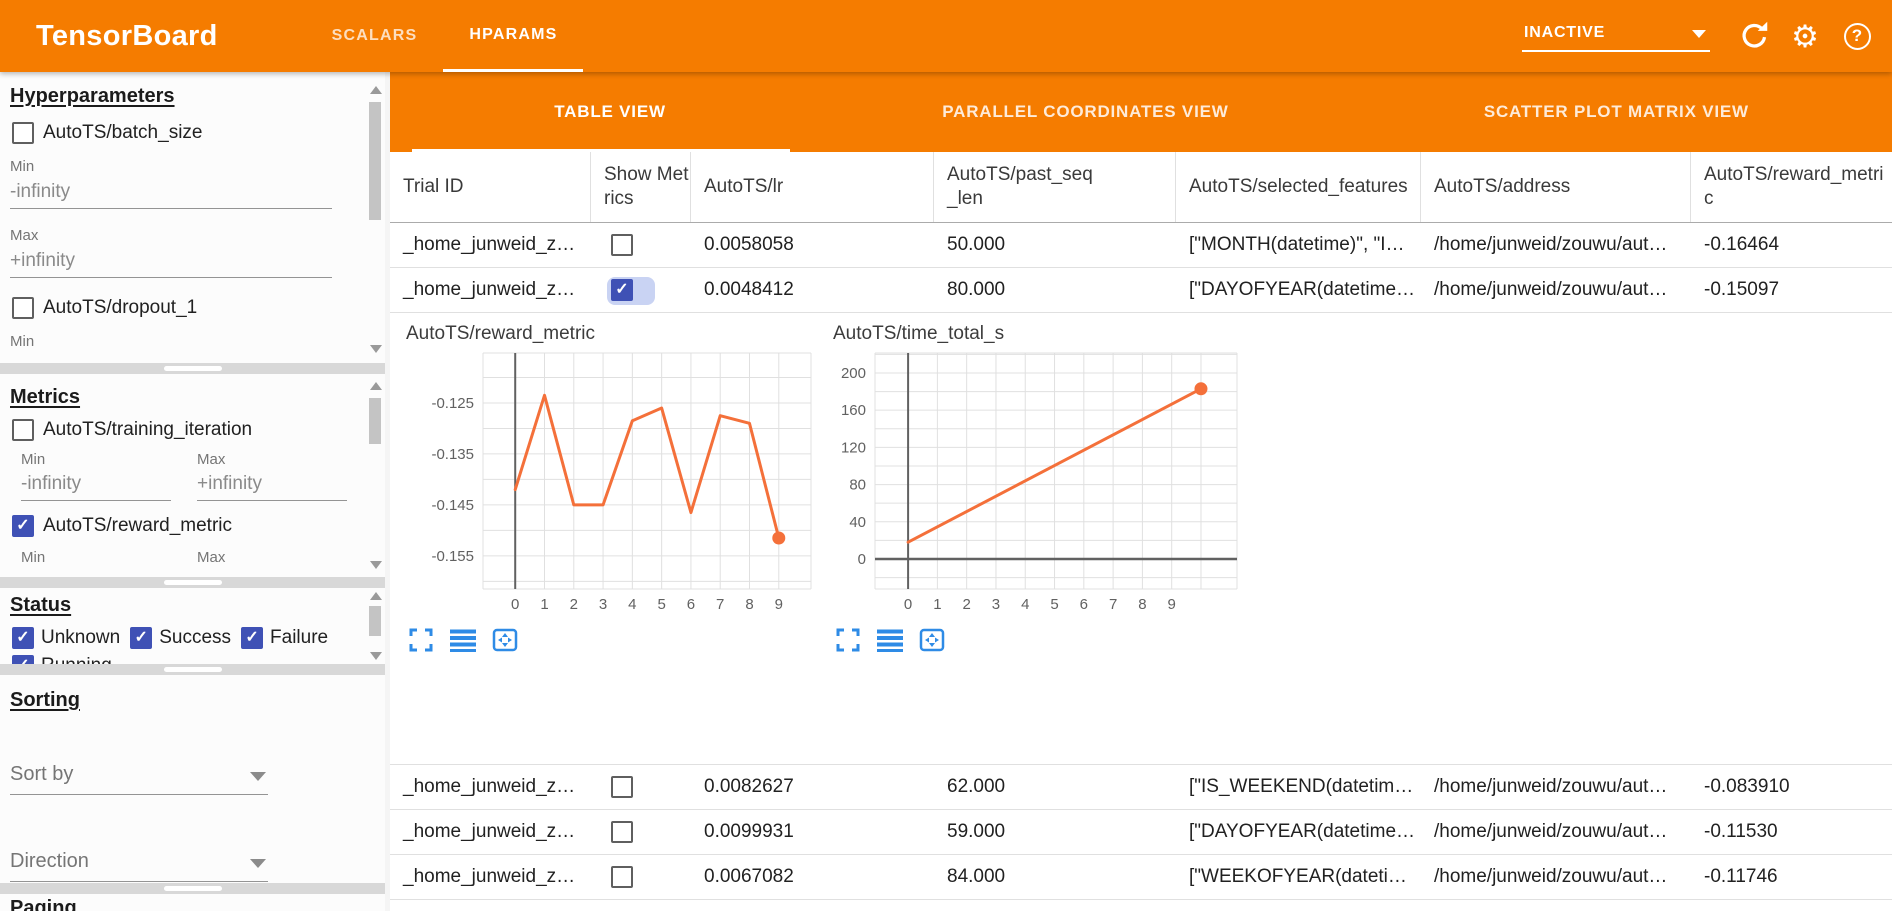 This screenshot has height=911, width=1892. I want to click on cell-lr: 0.0058058, so click(749, 244).